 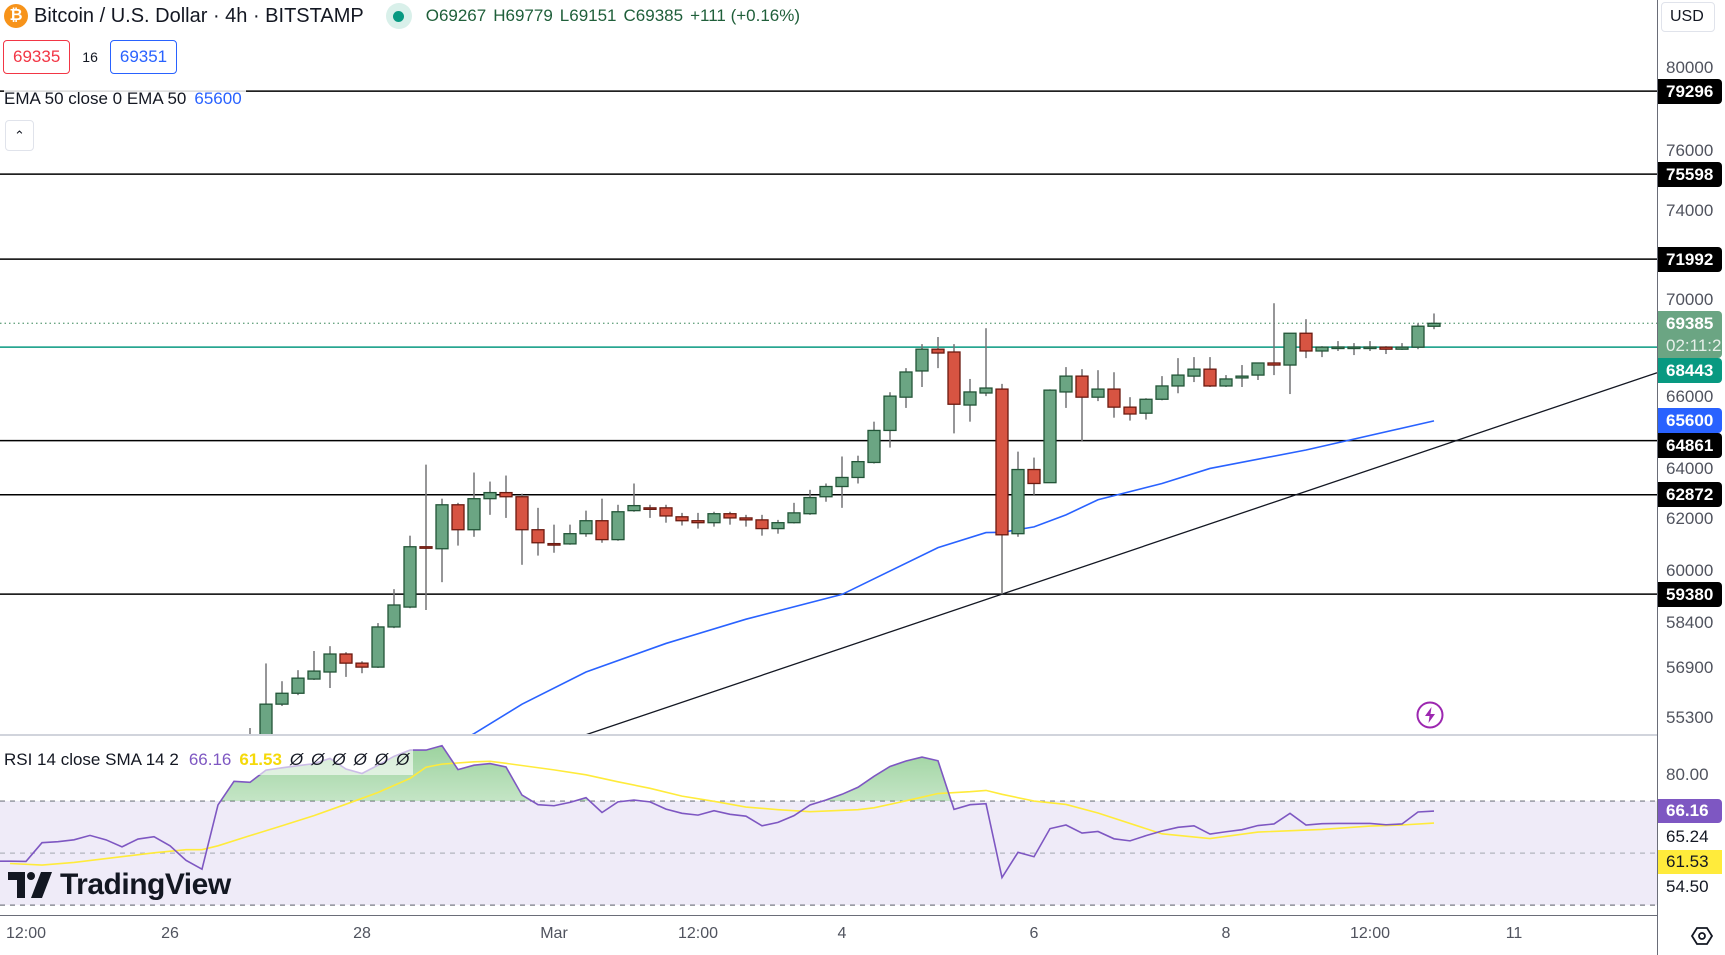 I want to click on buy-button: 69351, so click(x=143, y=57).